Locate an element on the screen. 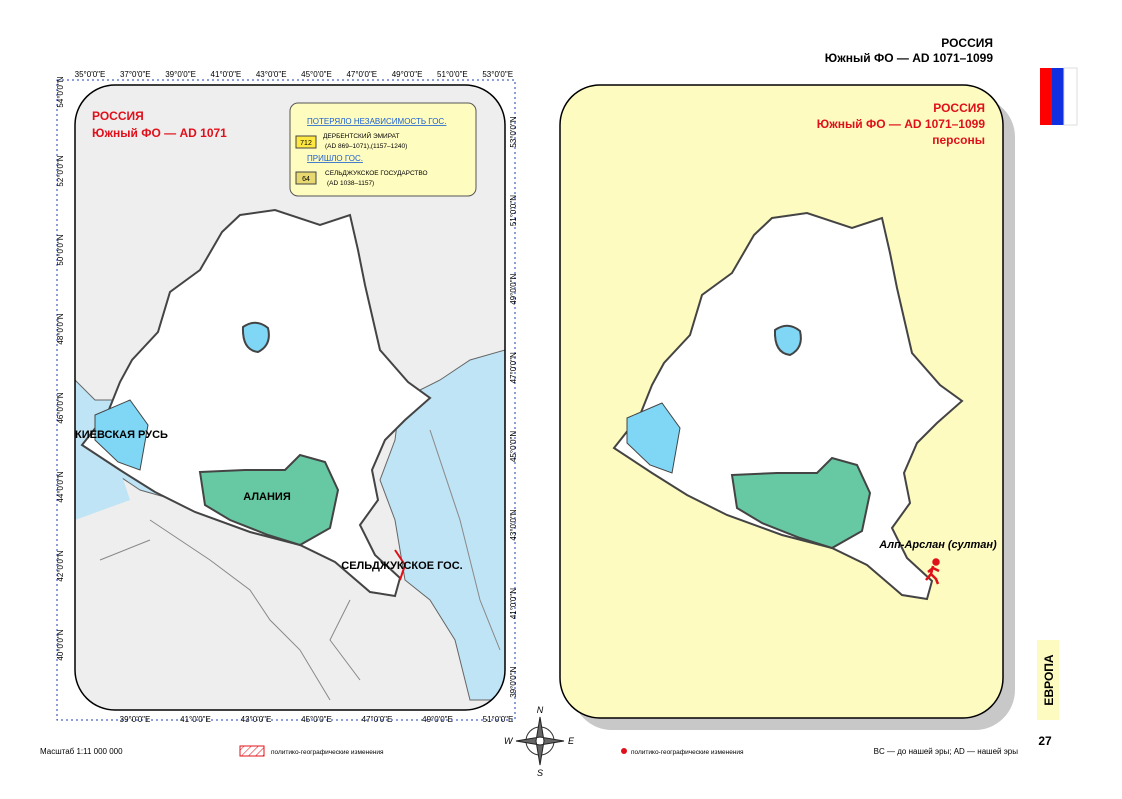 This screenshot has width=1122, height=799. legend-item: СЕЛЬДЖУКСКОЕ ГОСУДАРСТВО is located at coordinates (376, 173).